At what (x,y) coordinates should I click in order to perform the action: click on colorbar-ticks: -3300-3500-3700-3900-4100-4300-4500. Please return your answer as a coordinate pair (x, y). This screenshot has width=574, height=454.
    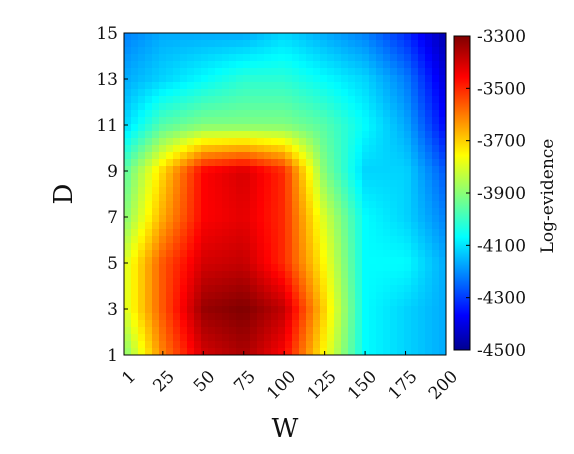
    Looking at the image, I should click on (496, 194).